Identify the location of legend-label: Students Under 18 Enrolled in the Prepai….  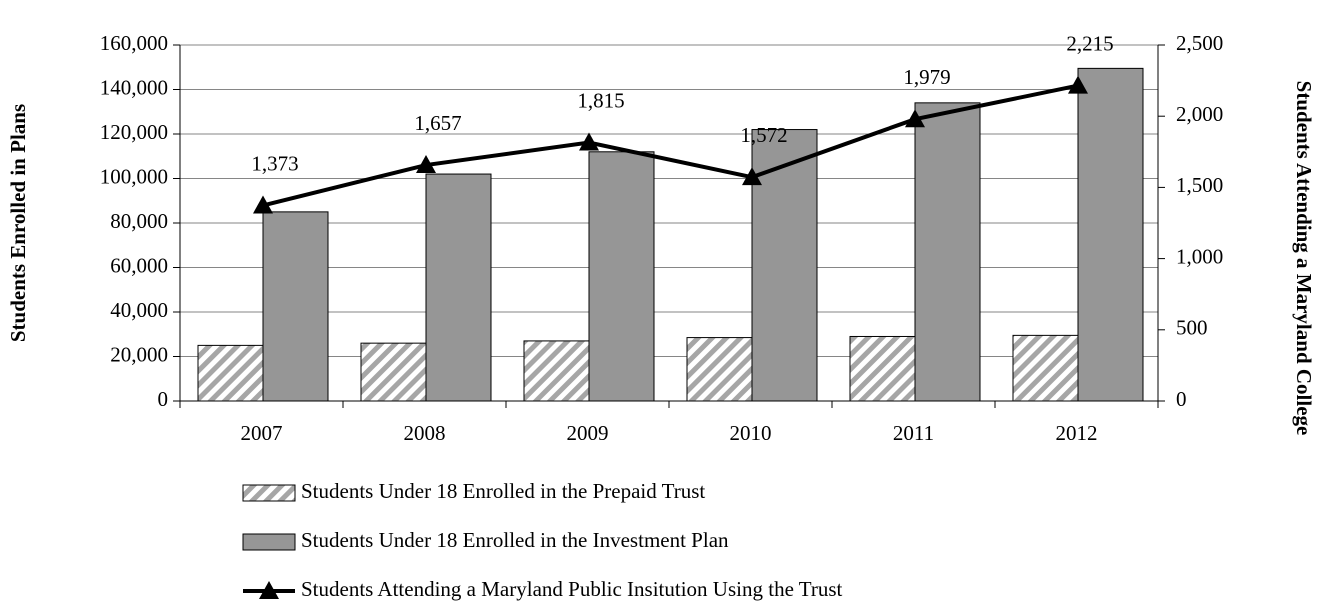
(503, 491).